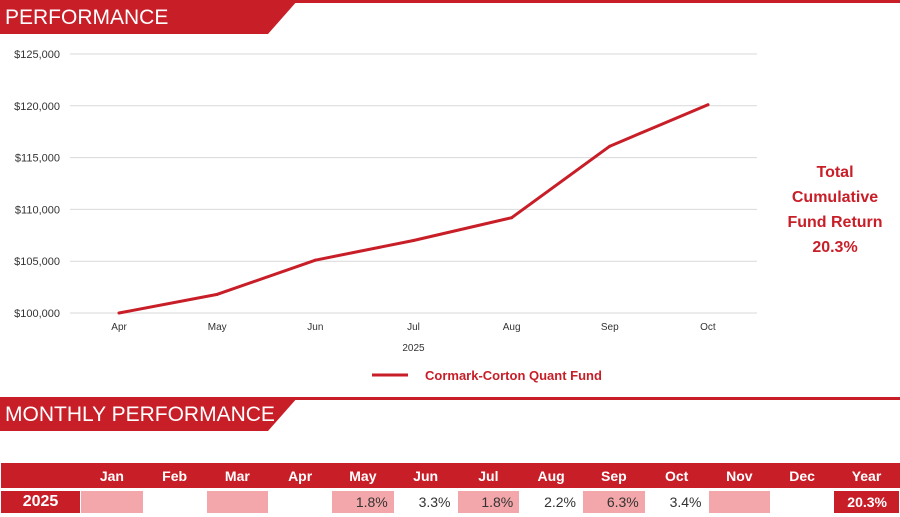  I want to click on y-tick-label: $105,000, so click(37, 262).